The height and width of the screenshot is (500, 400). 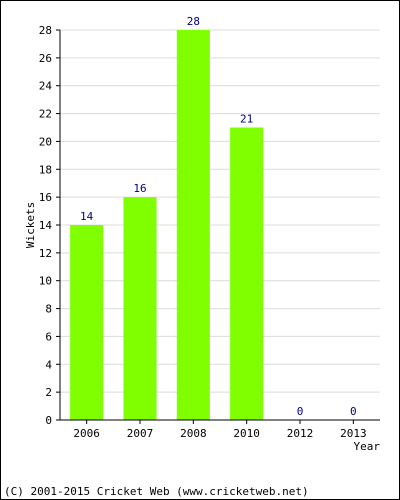 I want to click on x-tick-labels: 2006 2007 2008 2010 2012 2013, so click(x=219, y=433).